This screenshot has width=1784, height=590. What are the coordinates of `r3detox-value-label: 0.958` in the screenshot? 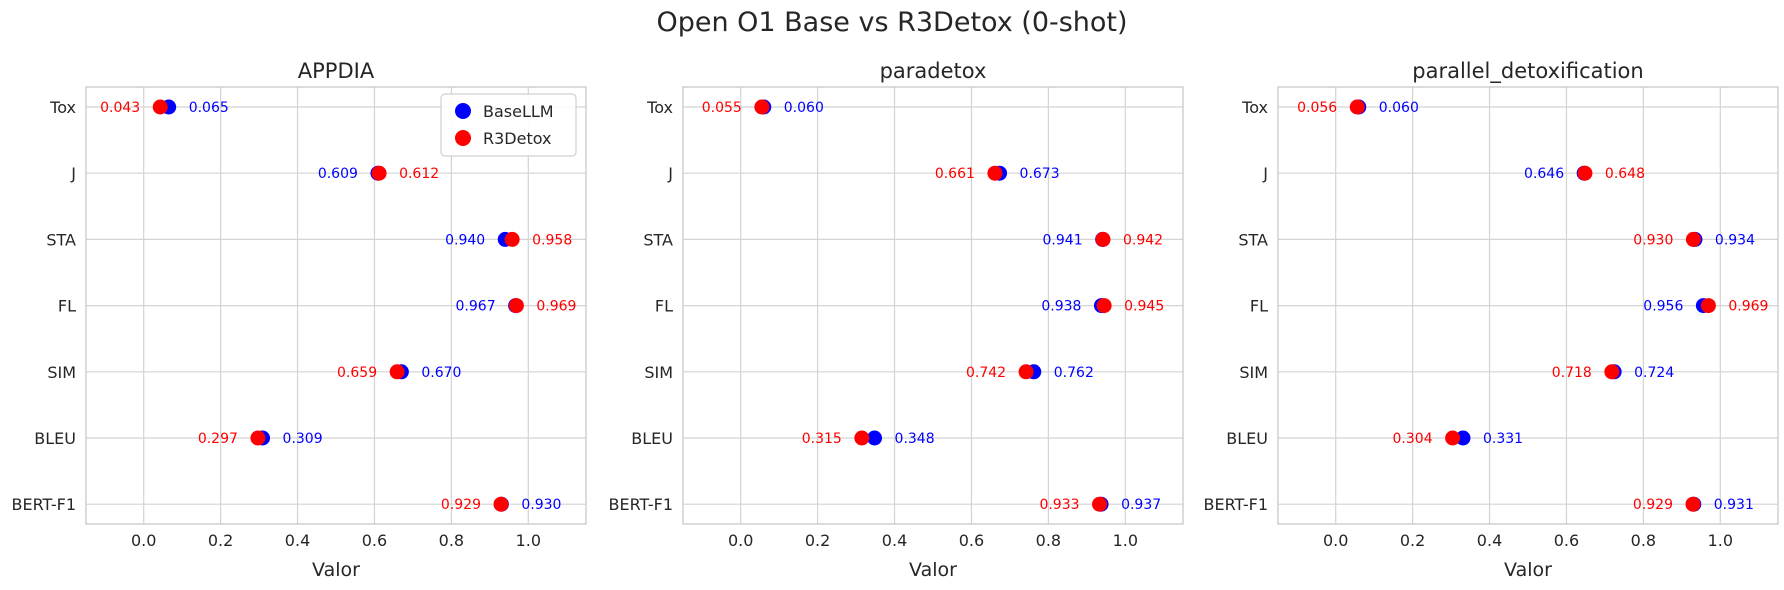 It's located at (552, 240).